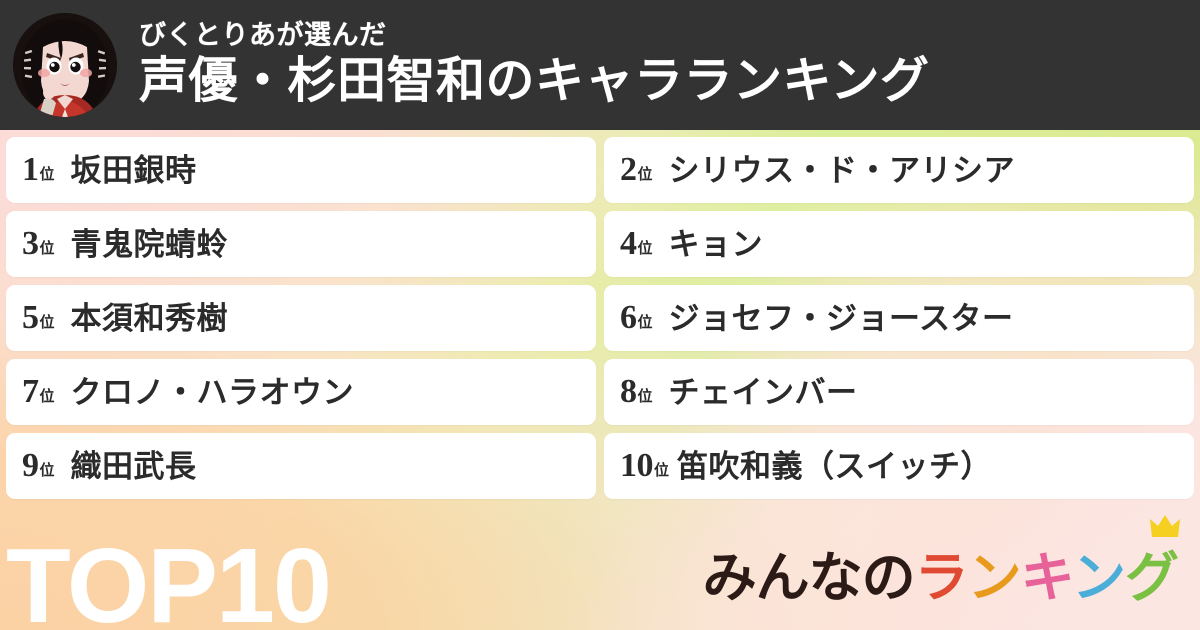 The height and width of the screenshot is (630, 1200). Describe the element at coordinates (835, 577) in the screenshot. I see `logo-char: な` at that location.